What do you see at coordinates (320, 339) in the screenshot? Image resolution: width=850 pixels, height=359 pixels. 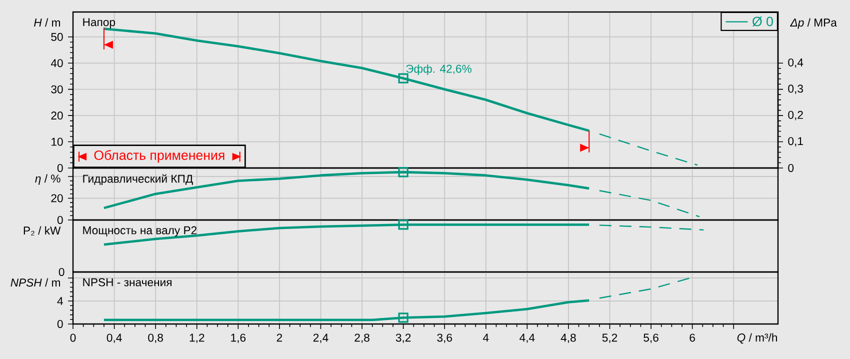 I see `x-tick-label: 2,4` at bounding box center [320, 339].